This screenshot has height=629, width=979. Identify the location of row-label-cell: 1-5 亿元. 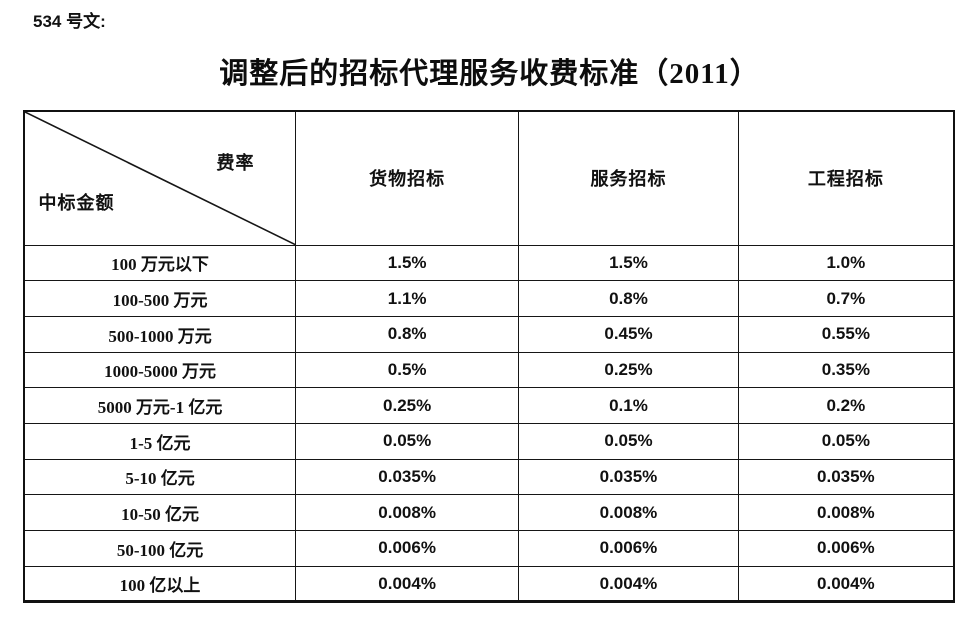
(160, 441).